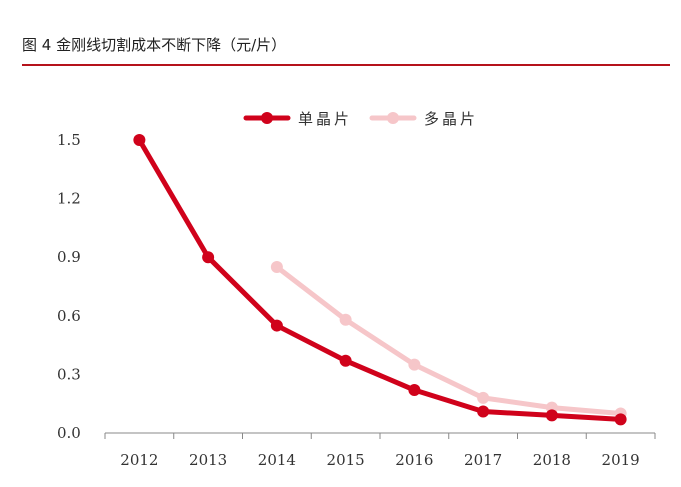  Describe the element at coordinates (69, 286) in the screenshot. I see `y-axis-ticks: 0.0 0.3 0.6 0.9 1.2 1.5` at that location.